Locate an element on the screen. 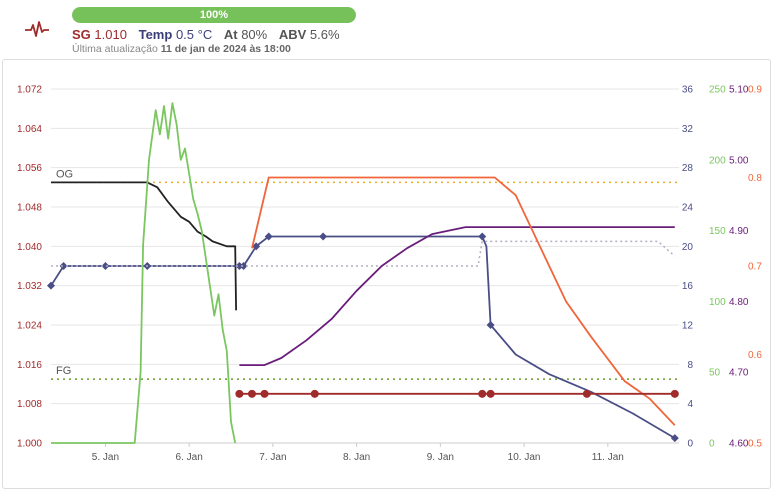  temperature-tick-label: 36 is located at coordinates (688, 90).